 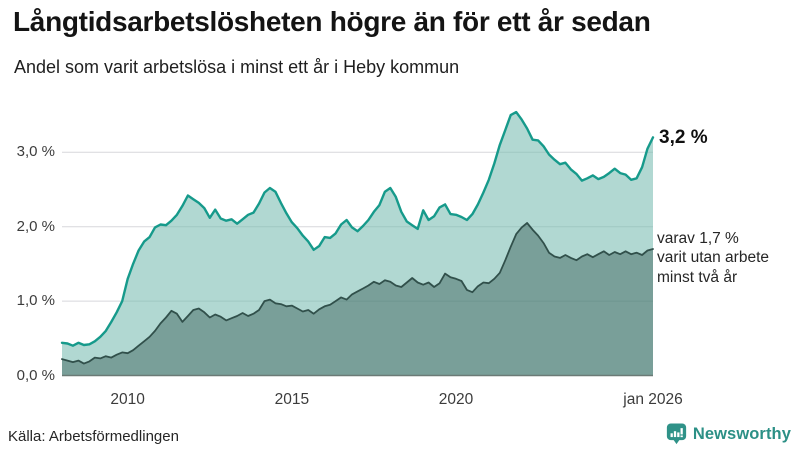 What do you see at coordinates (653, 399) in the screenshot?
I see `x-axis-label: jan 2026` at bounding box center [653, 399].